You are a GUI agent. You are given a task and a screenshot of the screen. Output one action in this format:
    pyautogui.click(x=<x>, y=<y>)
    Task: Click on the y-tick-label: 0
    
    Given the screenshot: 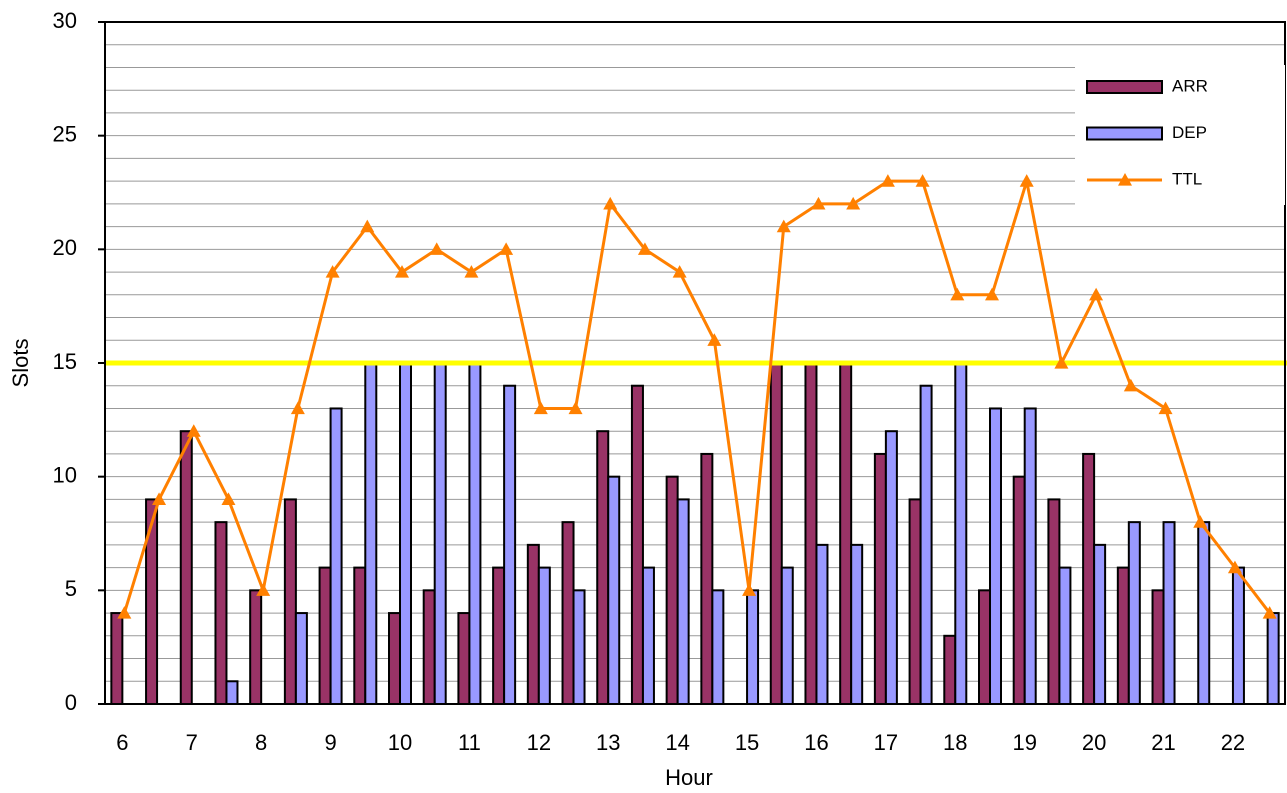 What is the action you would take?
    pyautogui.click(x=71, y=702)
    